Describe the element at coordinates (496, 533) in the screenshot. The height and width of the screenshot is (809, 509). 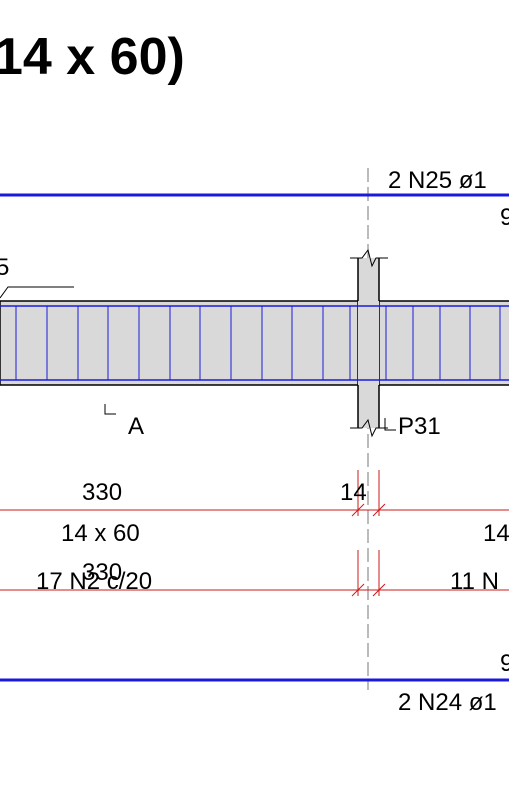
I see `section-dims-partial-label: 14` at that location.